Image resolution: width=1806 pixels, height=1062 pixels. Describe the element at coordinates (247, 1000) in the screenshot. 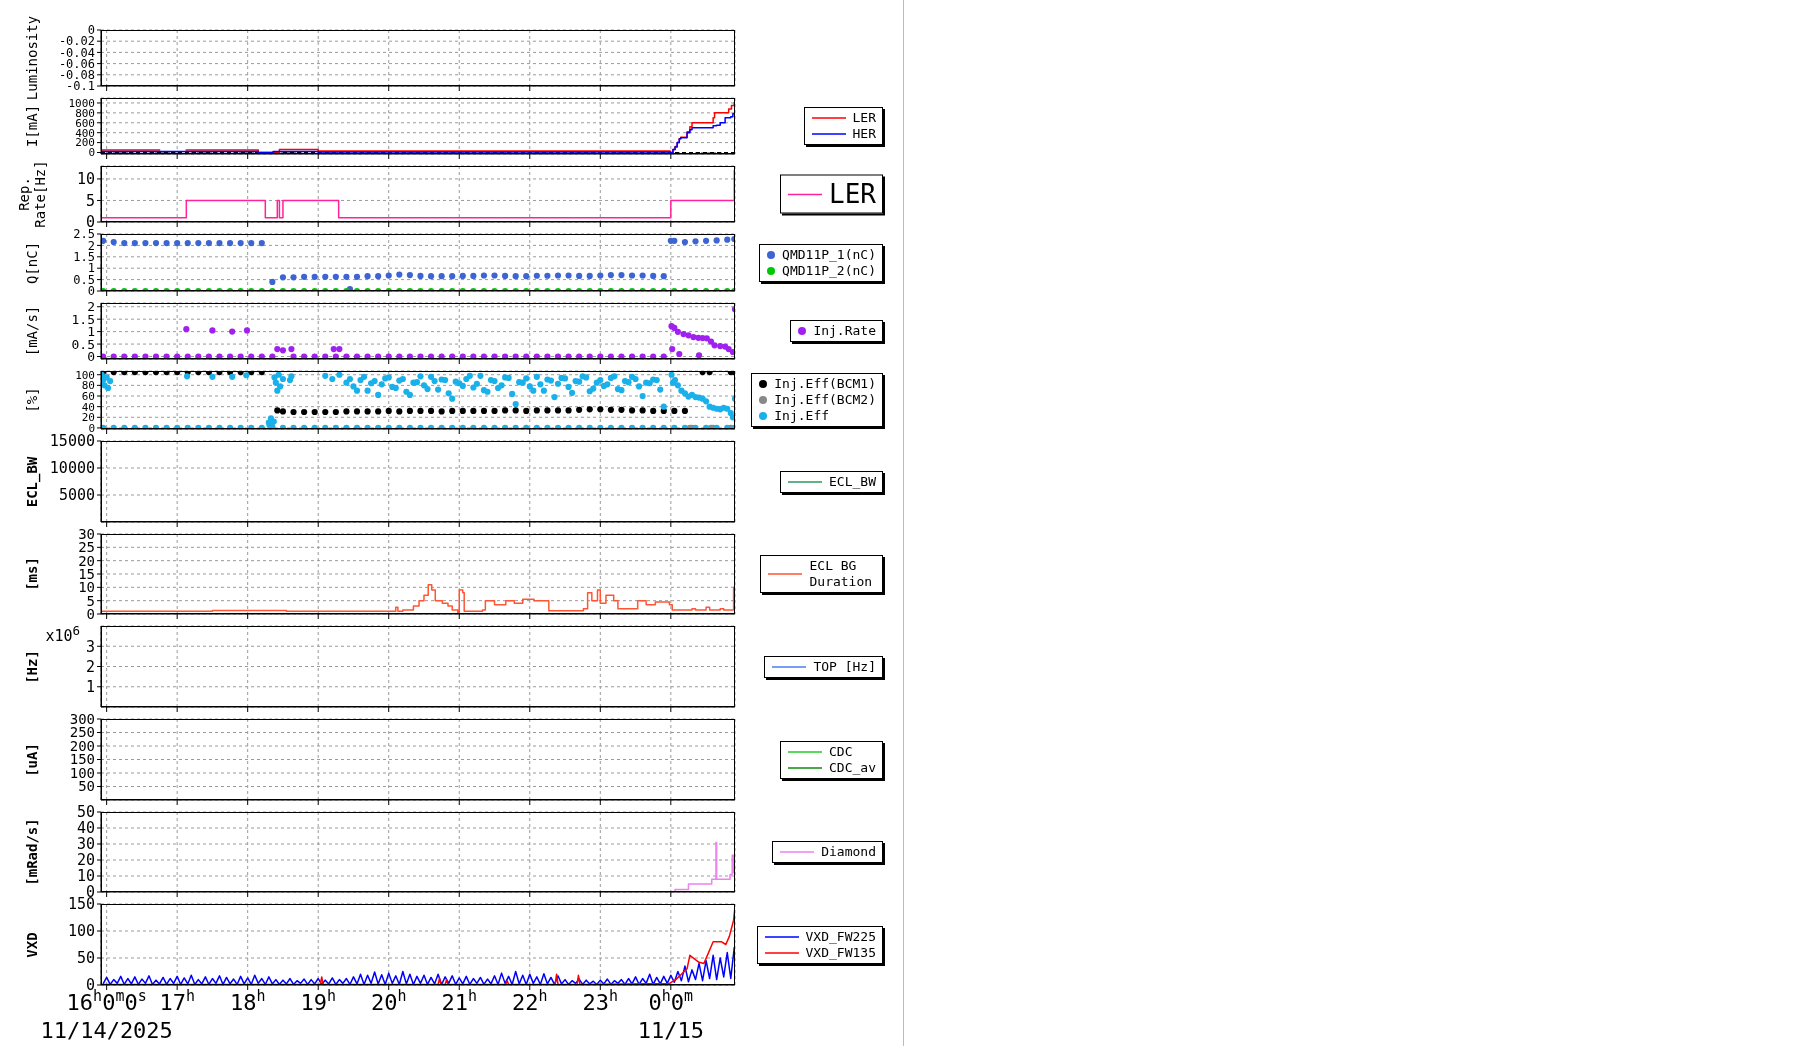

I see `x-tick-label: 18$^{h}$` at that location.